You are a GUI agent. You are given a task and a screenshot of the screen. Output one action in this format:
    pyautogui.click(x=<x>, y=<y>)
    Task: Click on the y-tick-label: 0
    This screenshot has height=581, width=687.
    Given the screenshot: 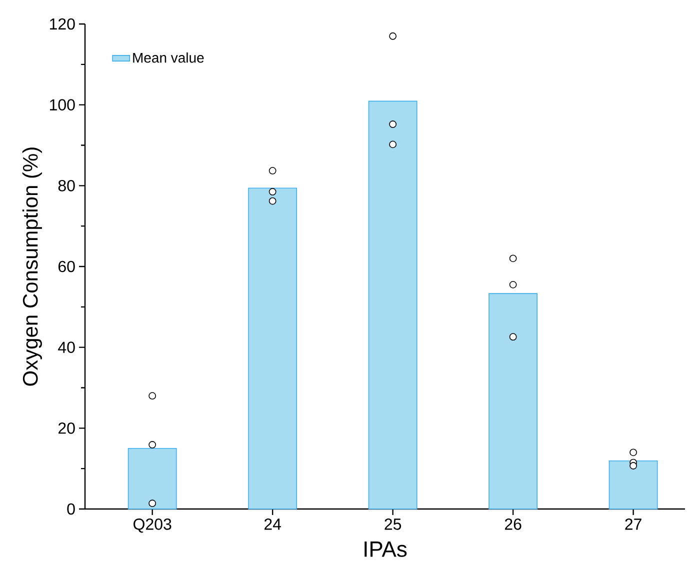 What is the action you would take?
    pyautogui.click(x=71, y=509)
    